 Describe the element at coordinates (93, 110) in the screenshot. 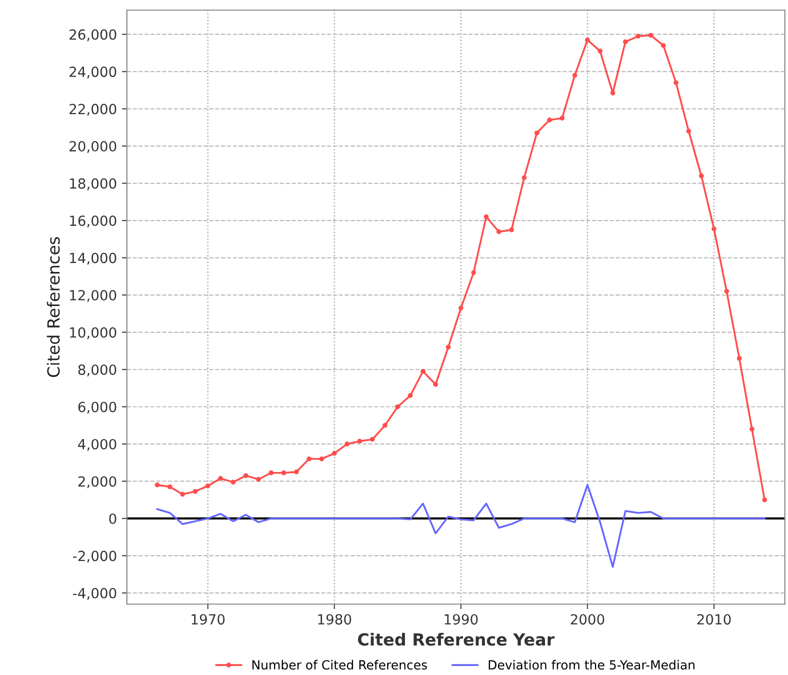

I see `y-tick-label: 22,000` at that location.